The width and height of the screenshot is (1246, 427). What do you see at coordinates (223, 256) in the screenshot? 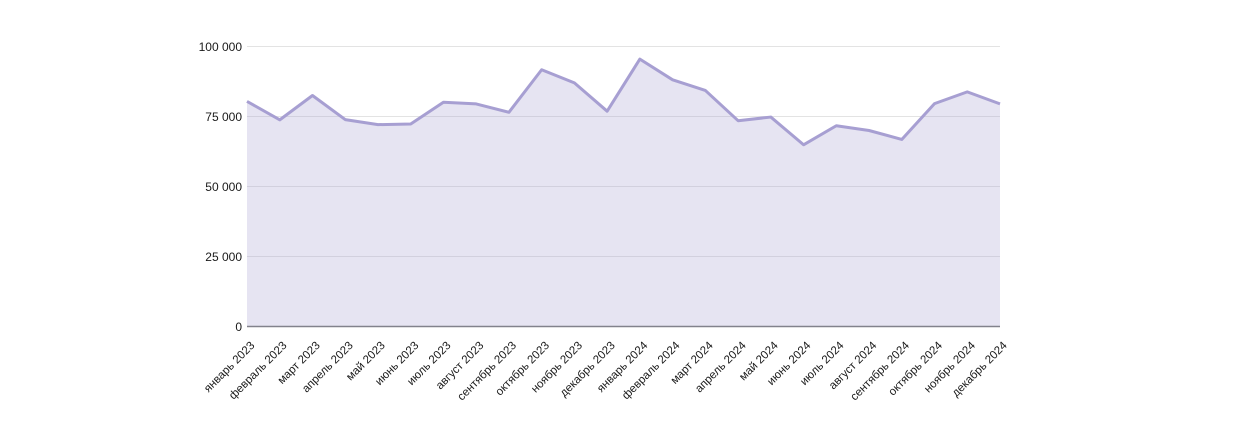
I see `y-axis-tick-label: 25 000` at bounding box center [223, 256].